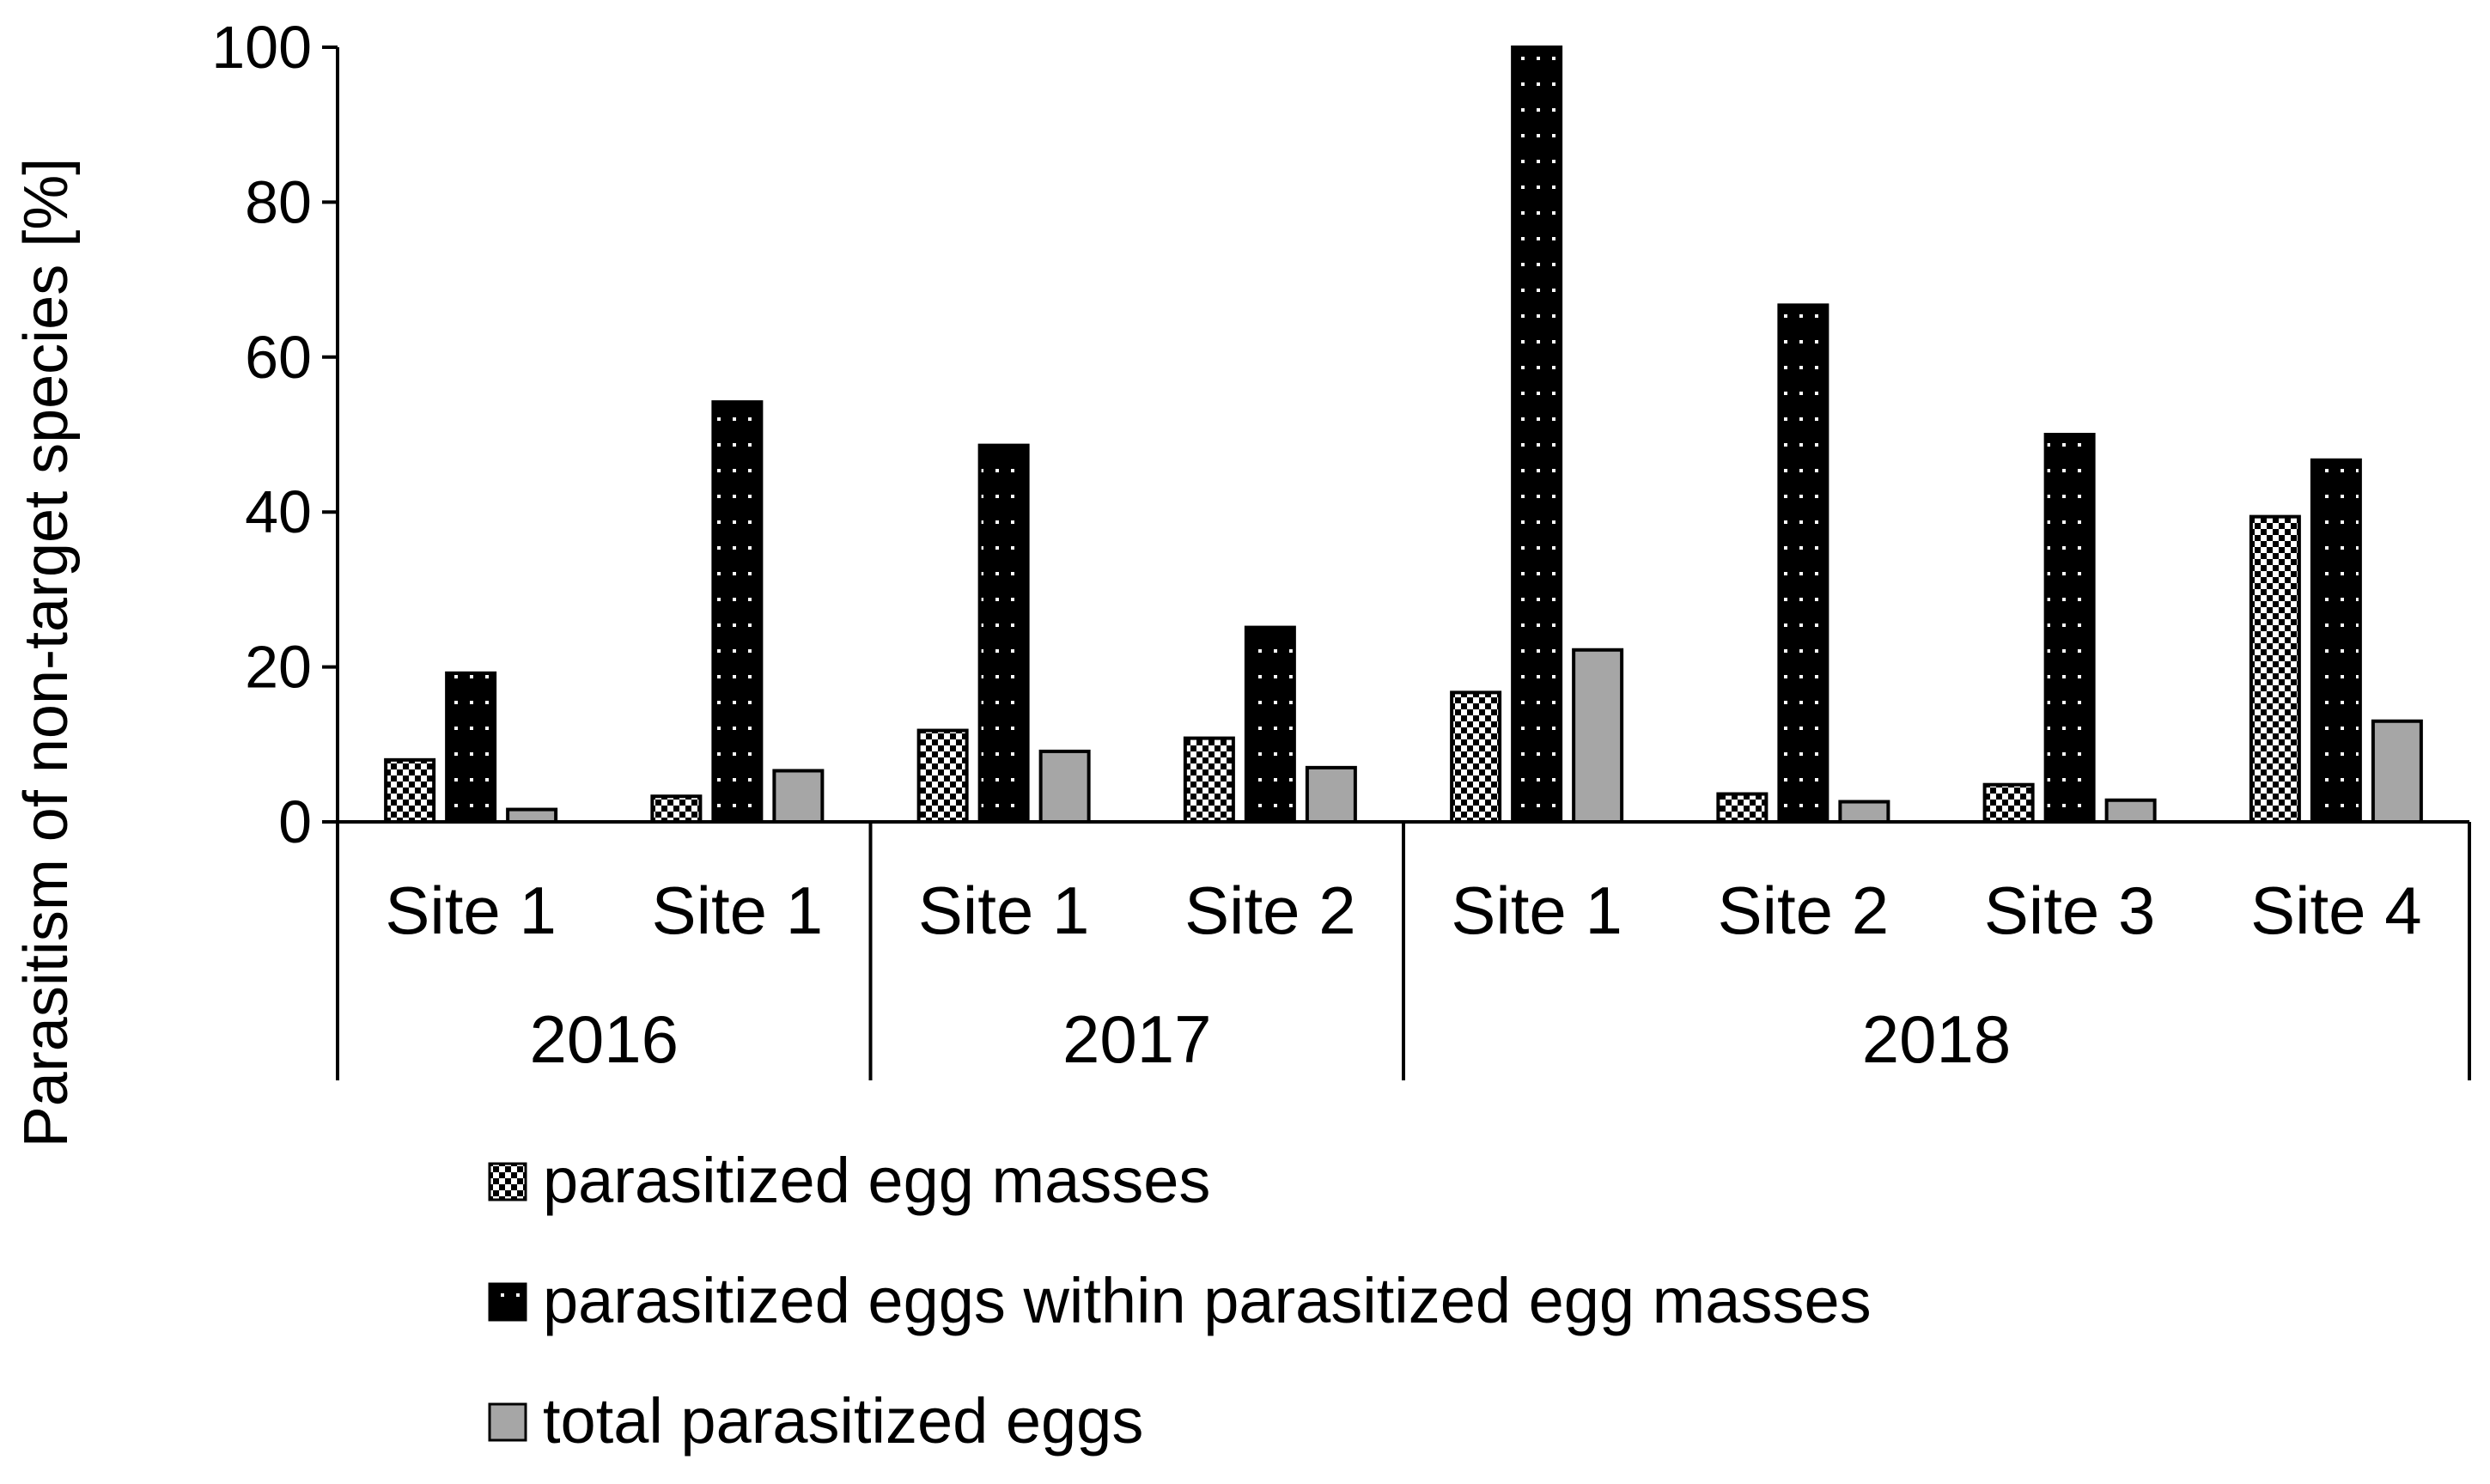 This screenshot has width=2490, height=1484. What do you see at coordinates (278, 668) in the screenshot?
I see `y-tick-label: 20` at bounding box center [278, 668].